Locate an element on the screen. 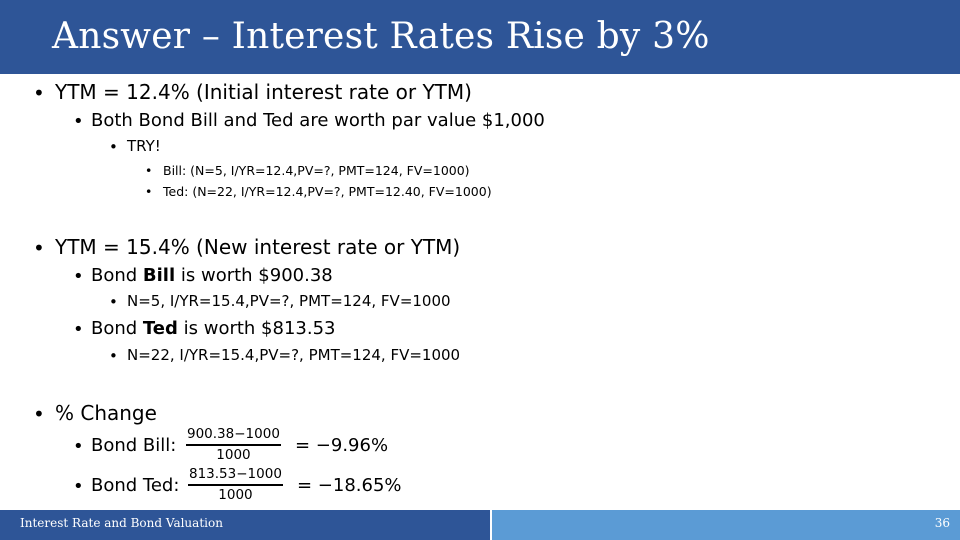 The image size is (960, 540). bullet-percent-change: % Change is located at coordinates (106, 413).